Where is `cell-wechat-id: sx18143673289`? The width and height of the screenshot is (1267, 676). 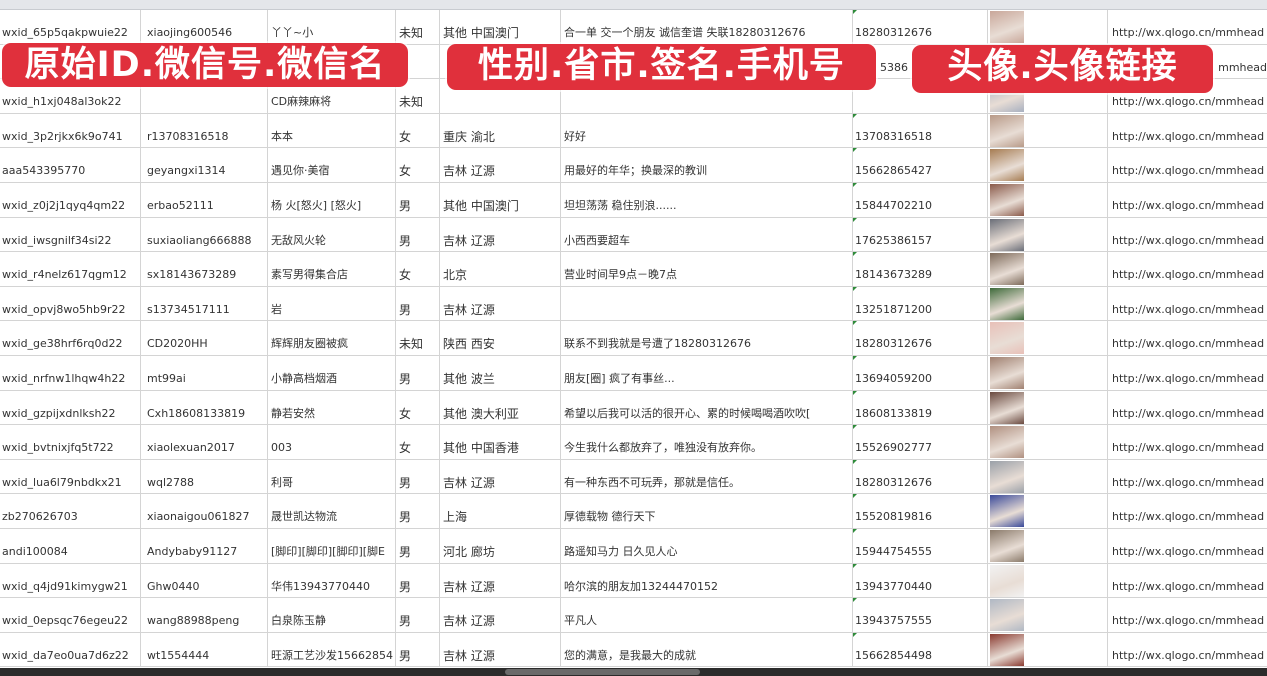
cell-wechat-id: sx18143673289 is located at coordinates (204, 269).